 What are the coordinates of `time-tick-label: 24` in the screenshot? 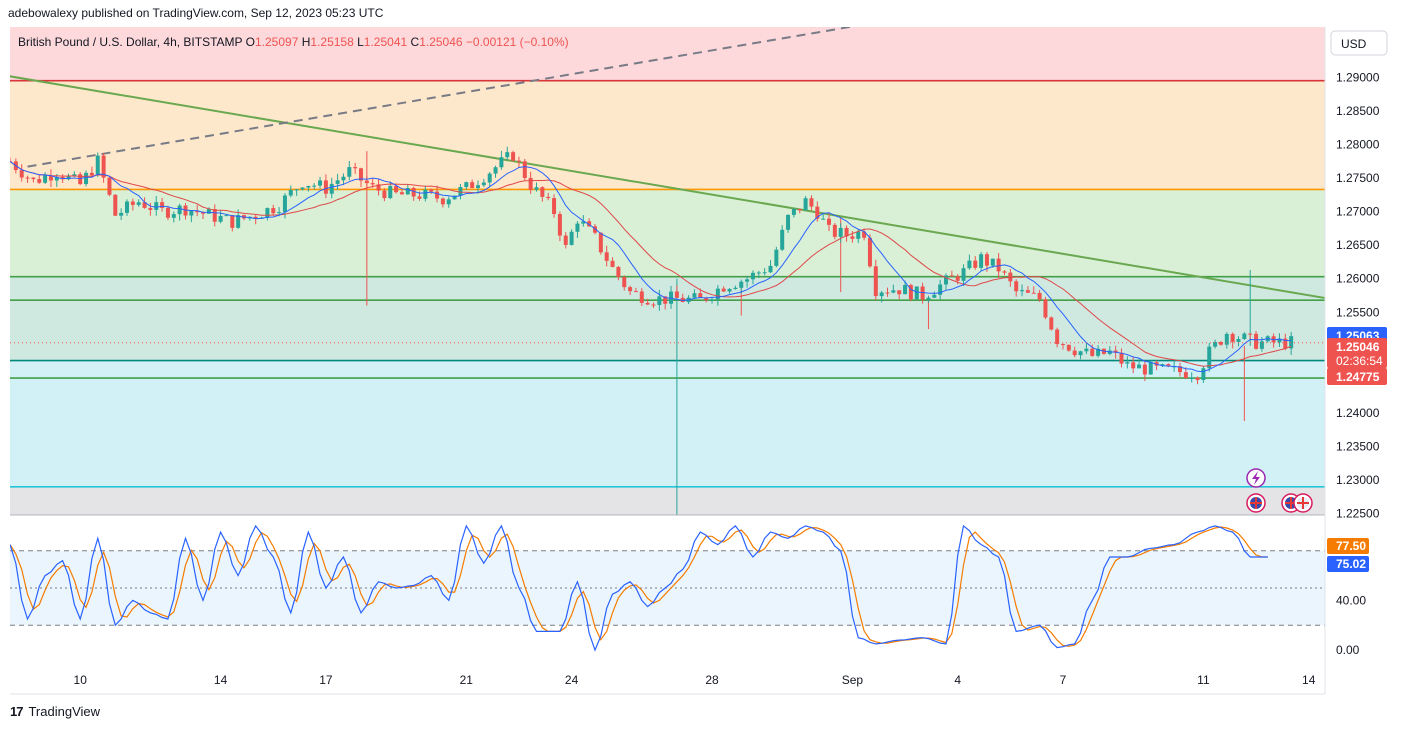 It's located at (572, 680).